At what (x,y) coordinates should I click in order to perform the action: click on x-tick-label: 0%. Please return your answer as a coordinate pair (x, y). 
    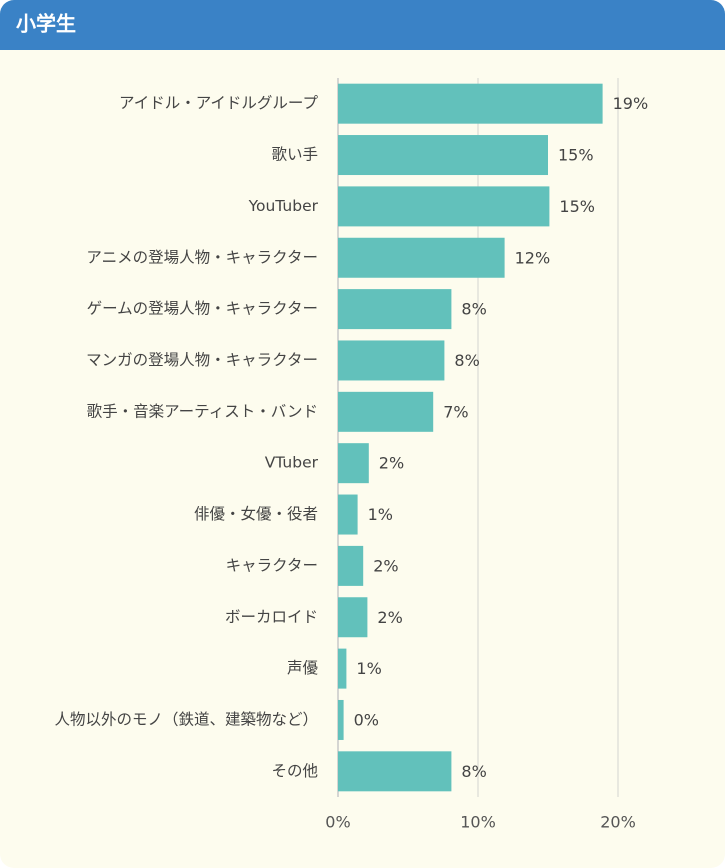
    Looking at the image, I should click on (337, 822).